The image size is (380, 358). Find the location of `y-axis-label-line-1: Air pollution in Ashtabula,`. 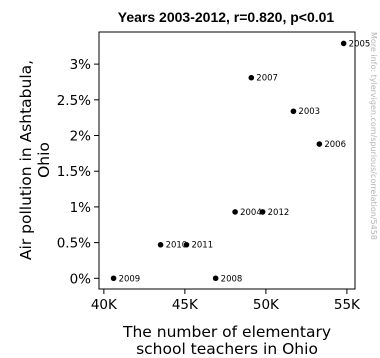

y-axis-label-line-1: Air pollution in Ashtabula, is located at coordinates (26, 160).